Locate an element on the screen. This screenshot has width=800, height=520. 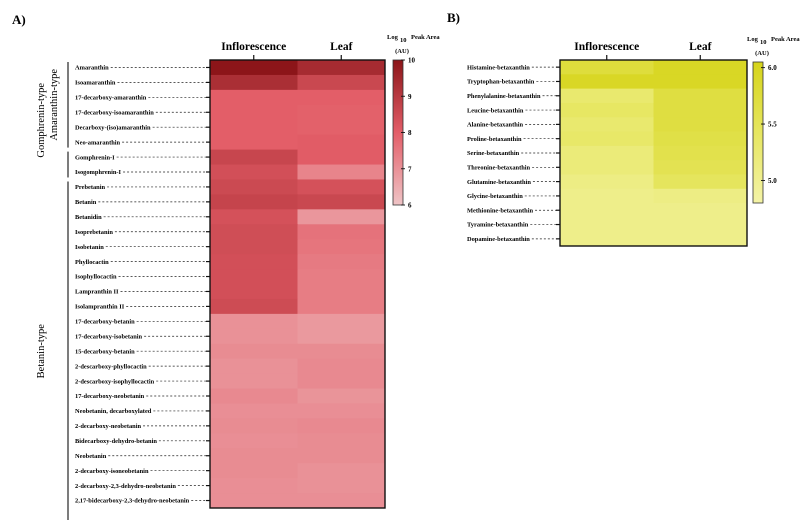
row-label: 17-decarboxy-isobetanin is located at coordinates (109, 336).